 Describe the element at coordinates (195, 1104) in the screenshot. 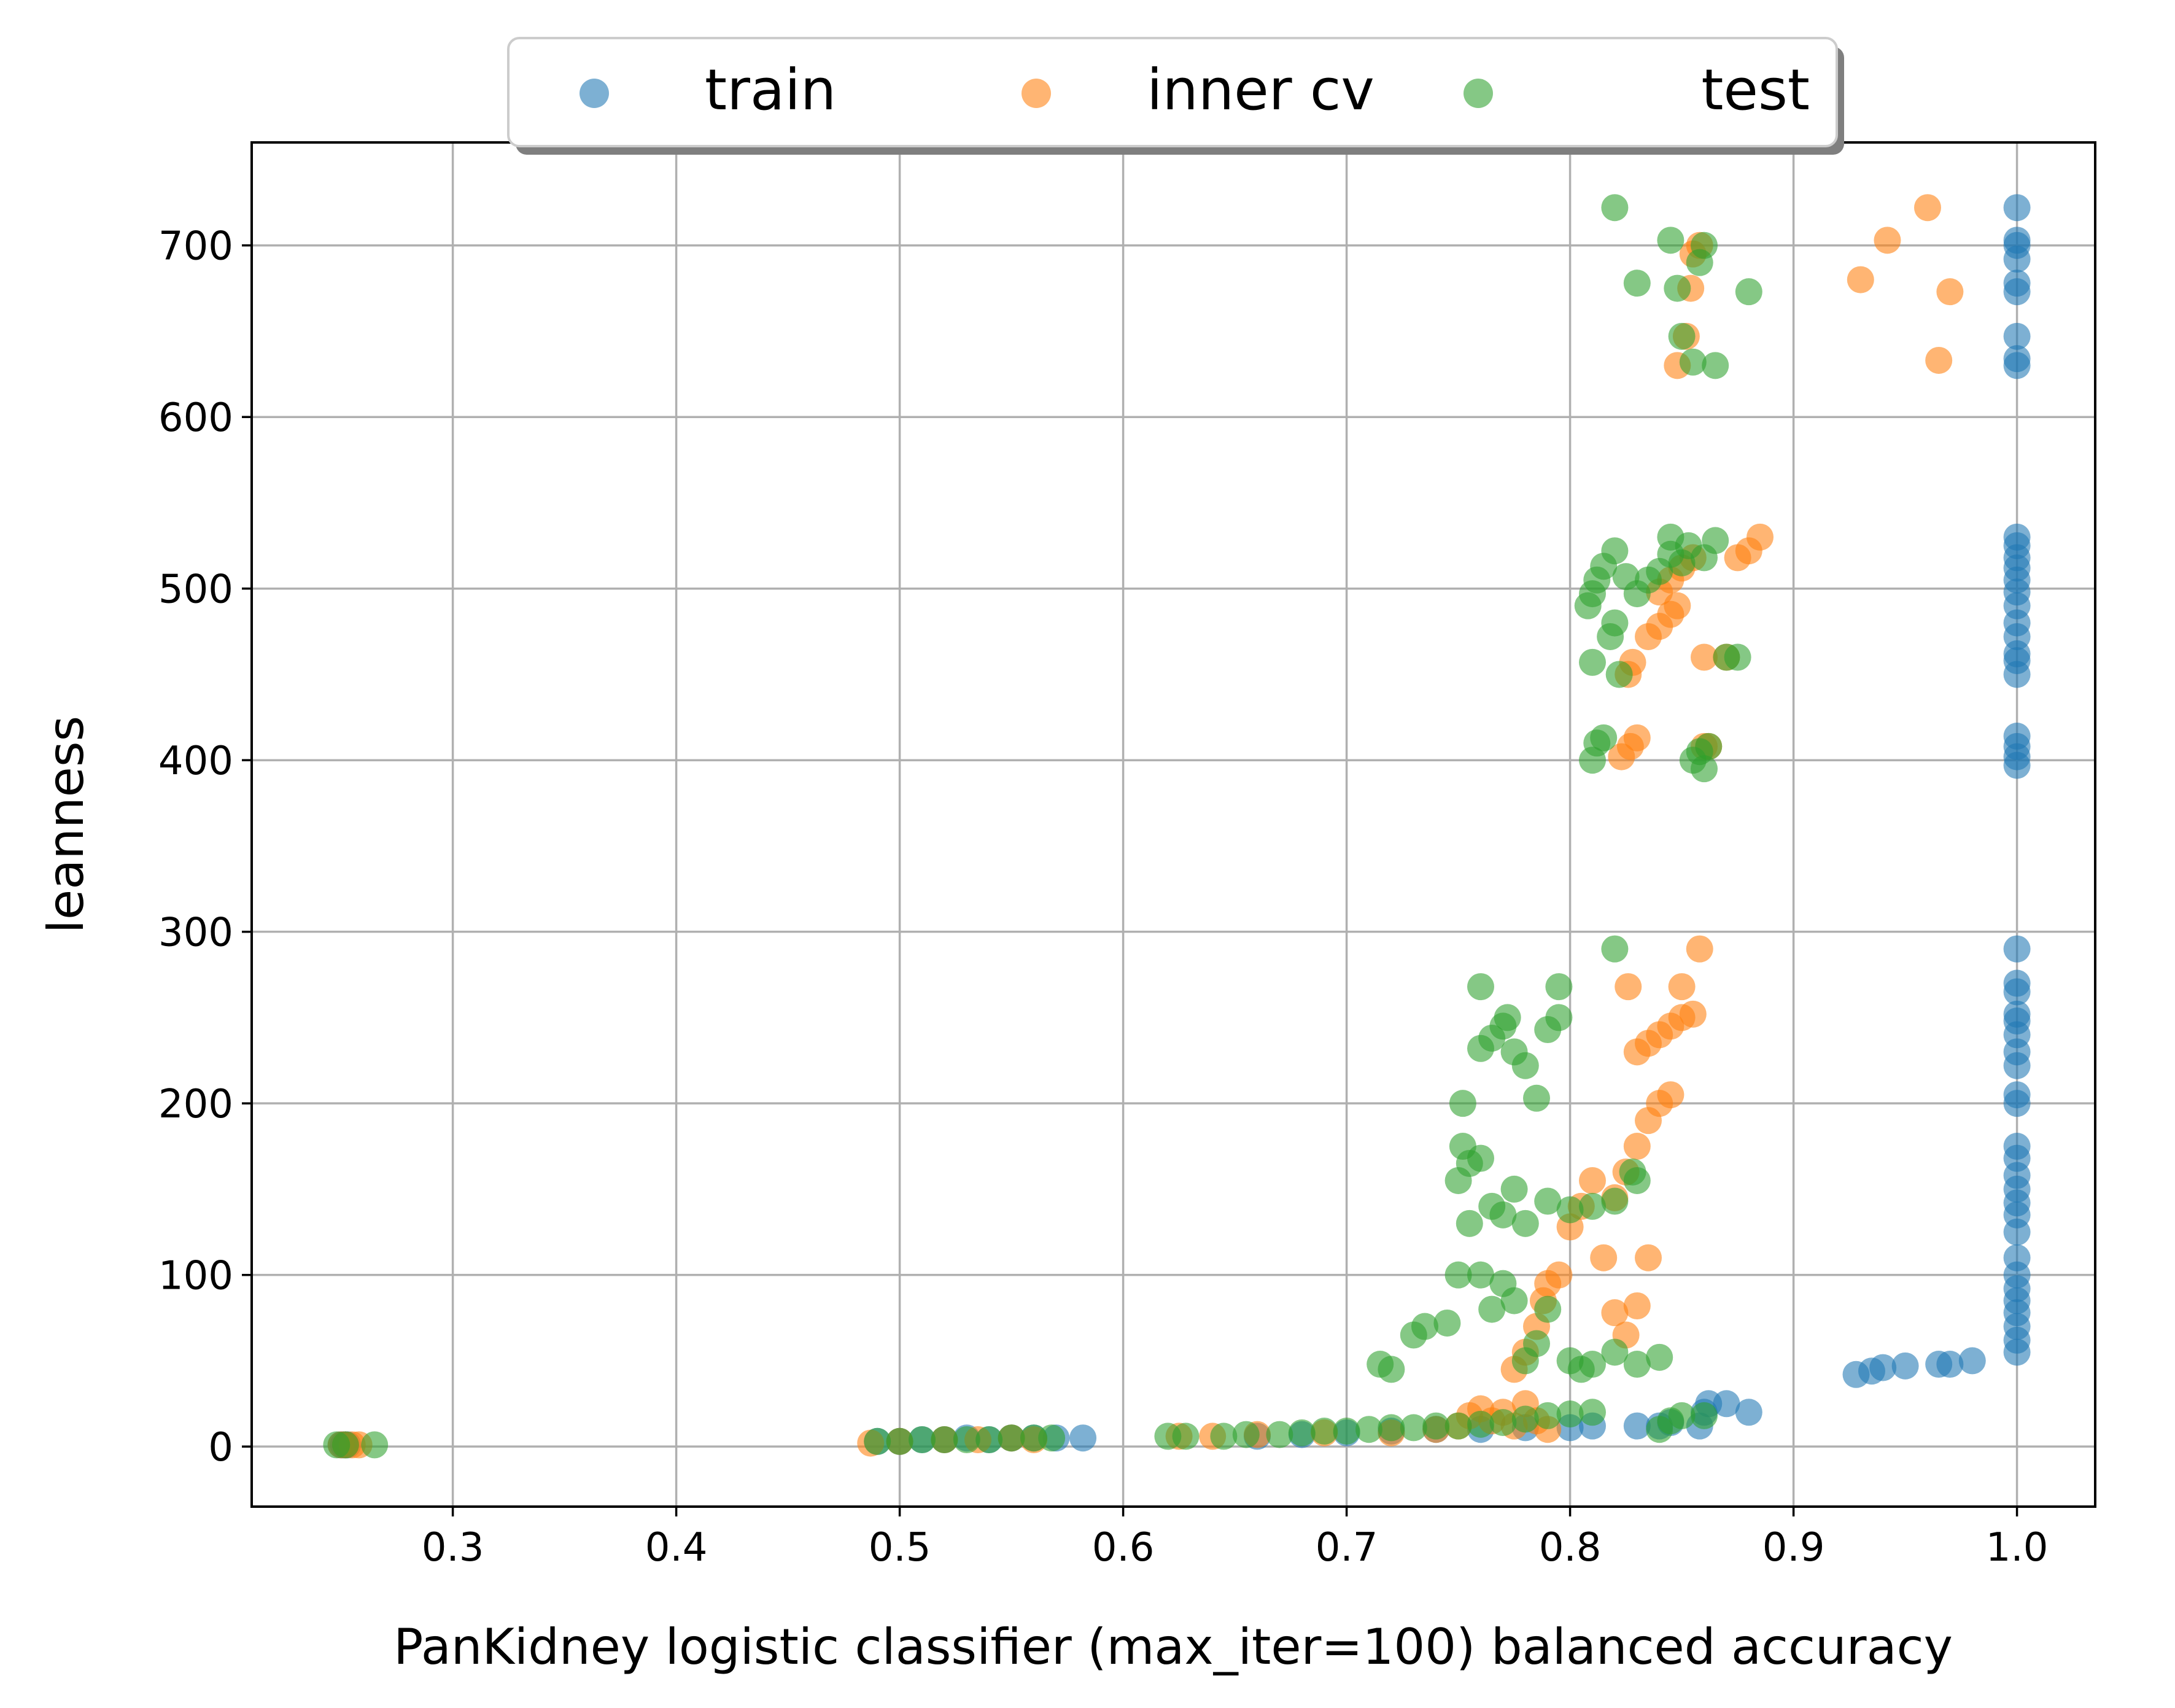

I see `y-tick-label: 200` at that location.